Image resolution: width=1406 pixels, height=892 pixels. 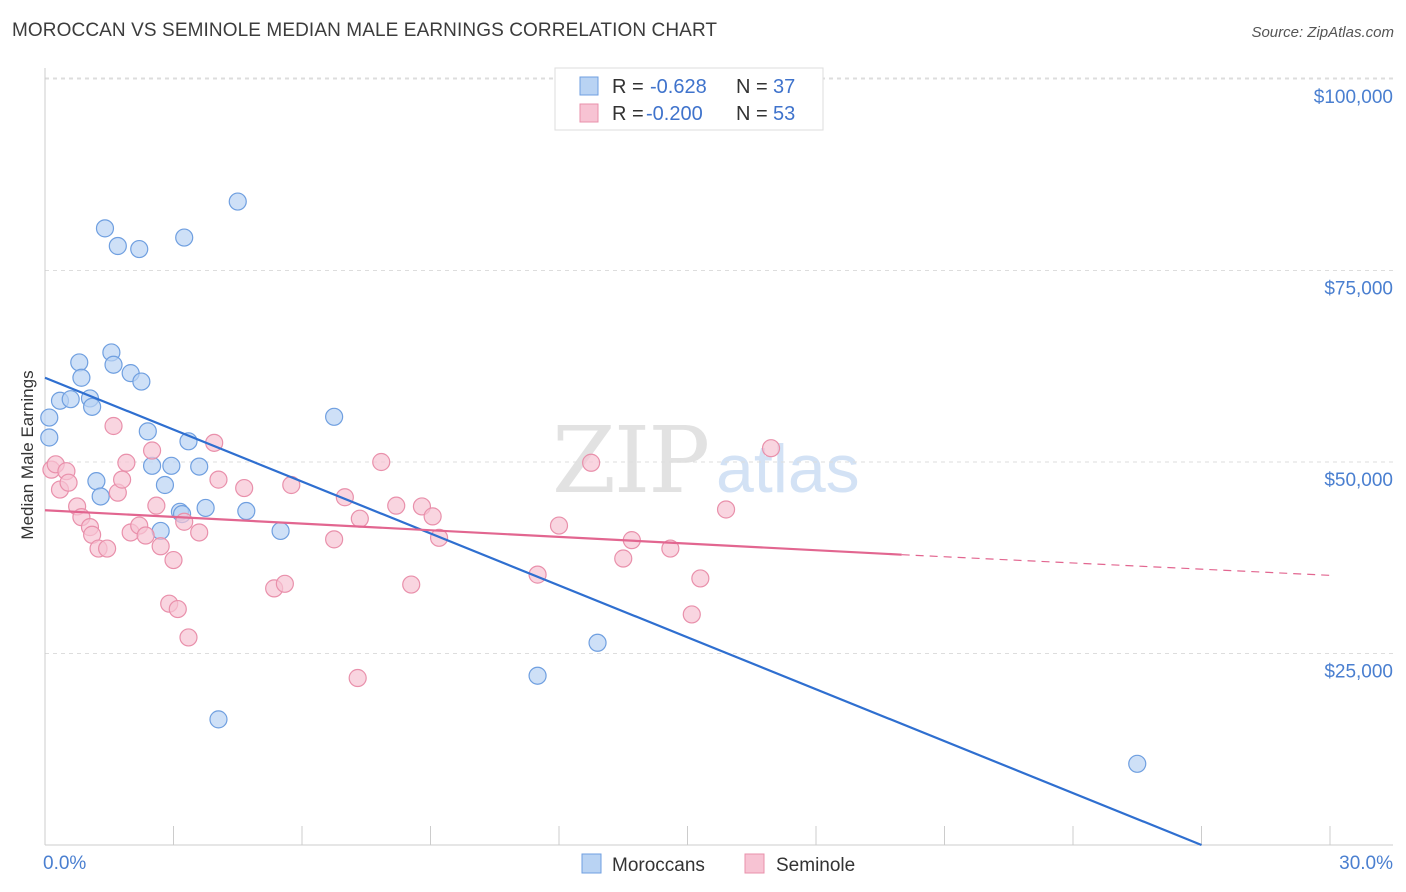 What do you see at coordinates (1358, 480) in the screenshot?
I see `y-tick-label-50000: $50,000` at bounding box center [1358, 480].